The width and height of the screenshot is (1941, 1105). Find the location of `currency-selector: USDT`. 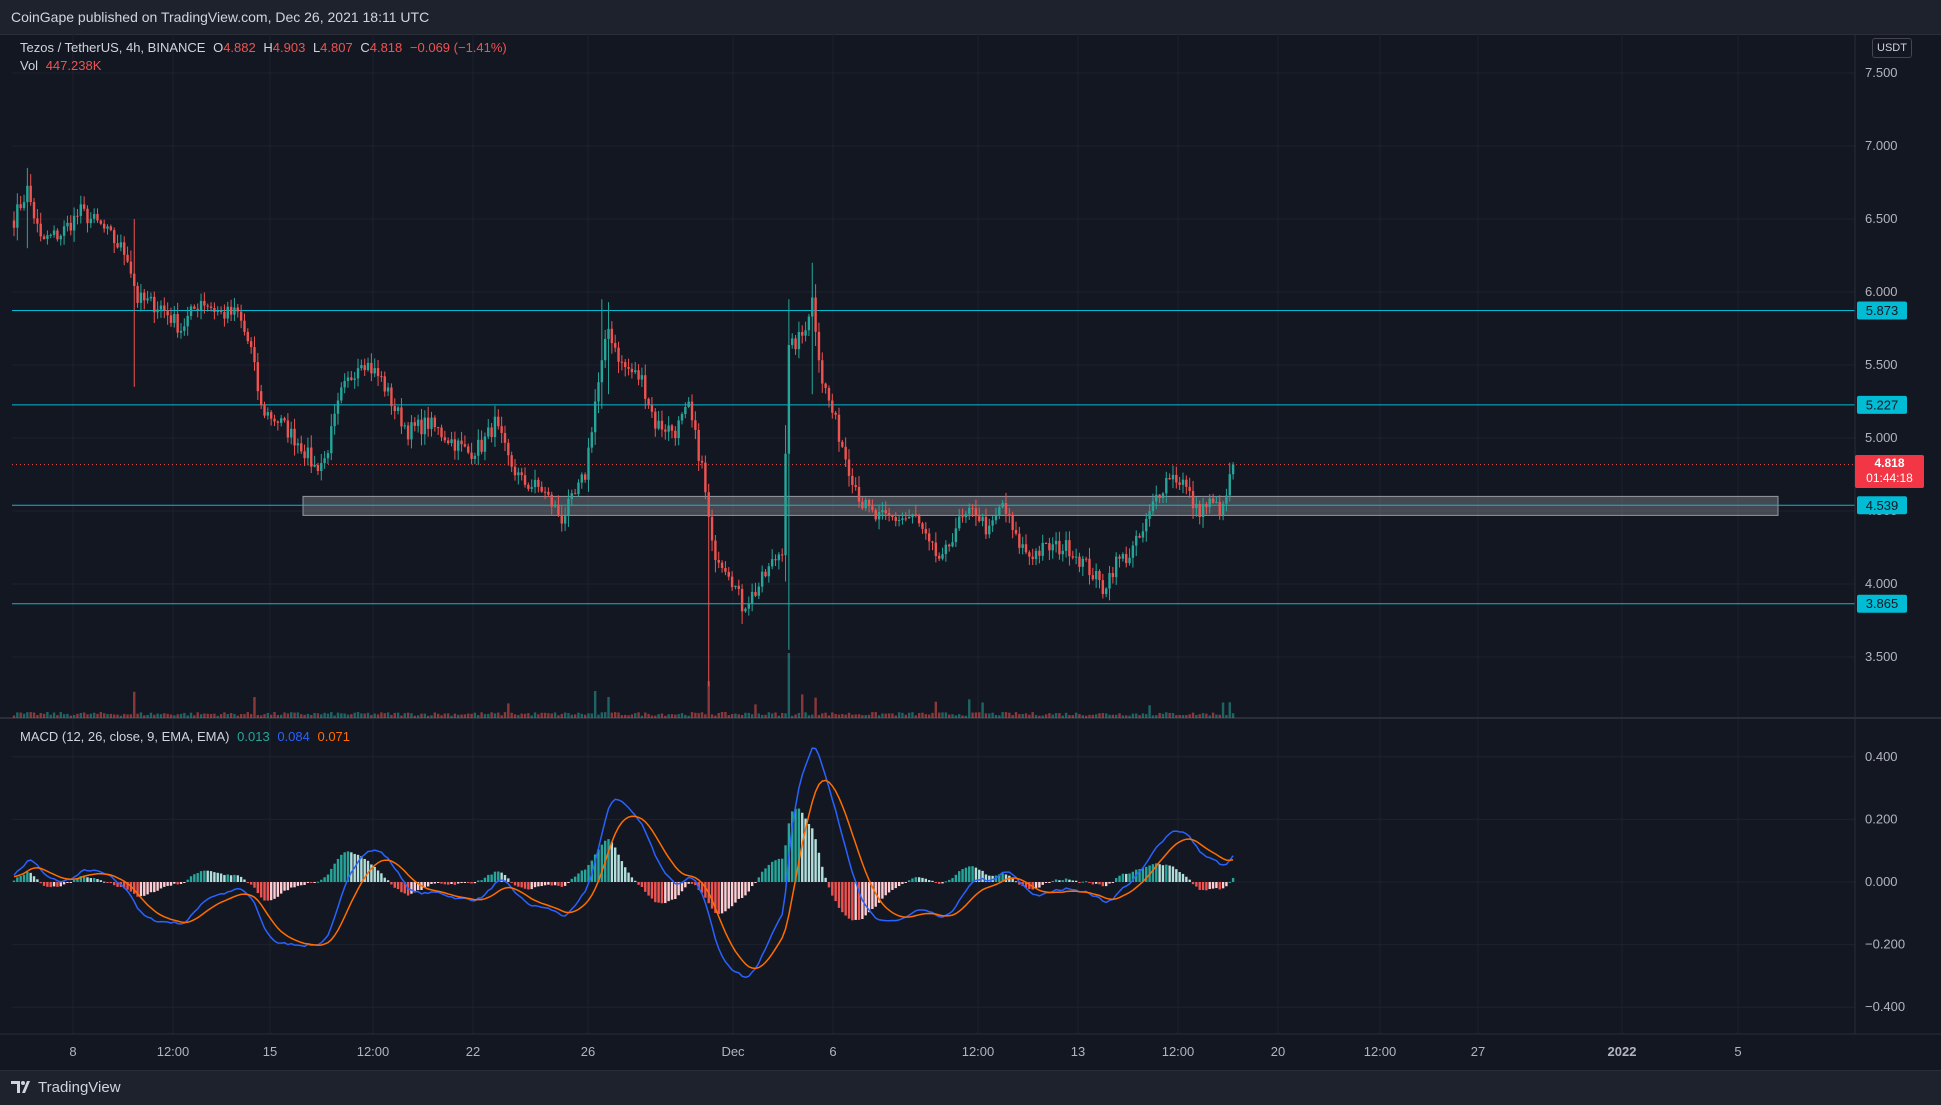

currency-selector: USDT is located at coordinates (1892, 48).